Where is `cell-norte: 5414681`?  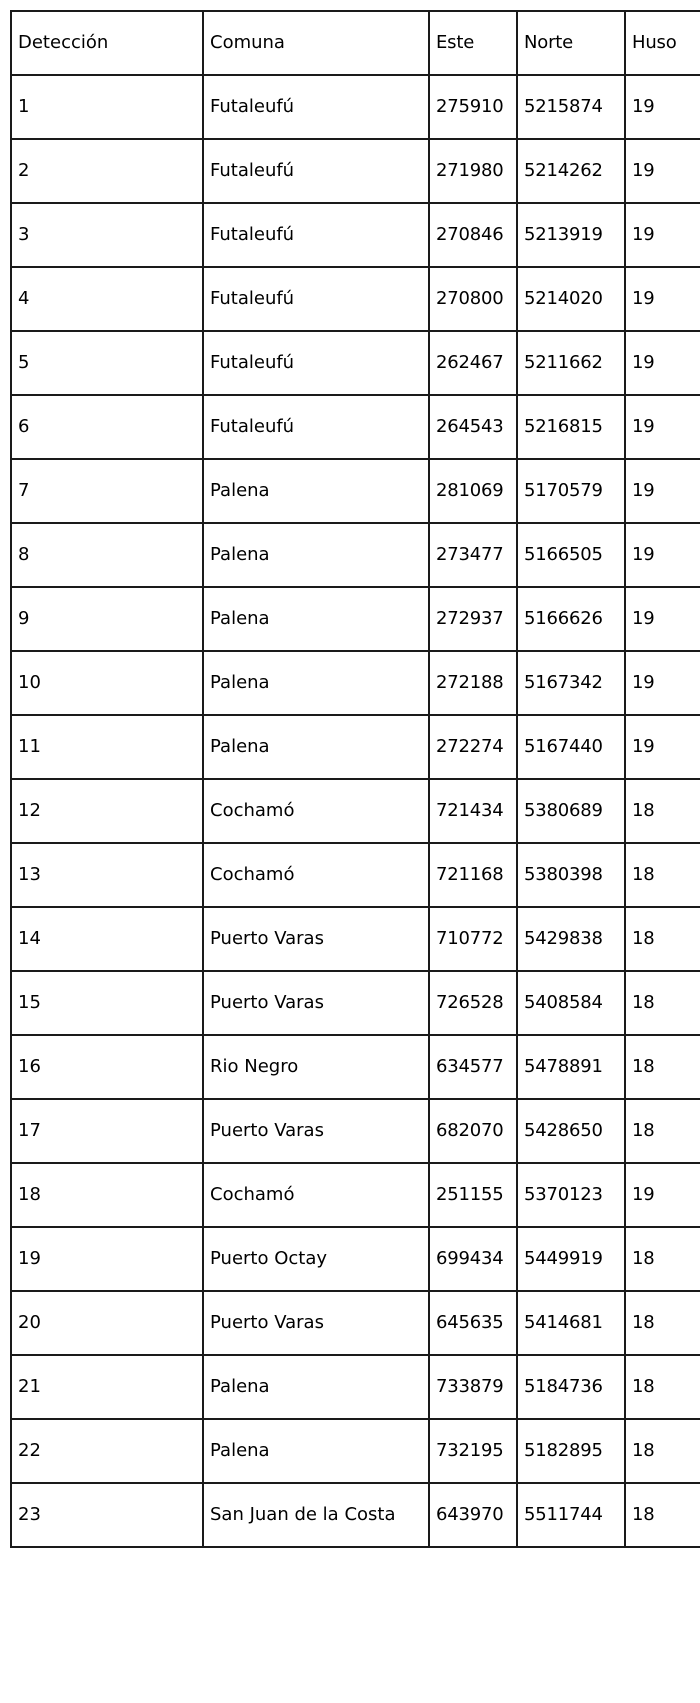
cell-norte: 5414681 is located at coordinates (571, 1323).